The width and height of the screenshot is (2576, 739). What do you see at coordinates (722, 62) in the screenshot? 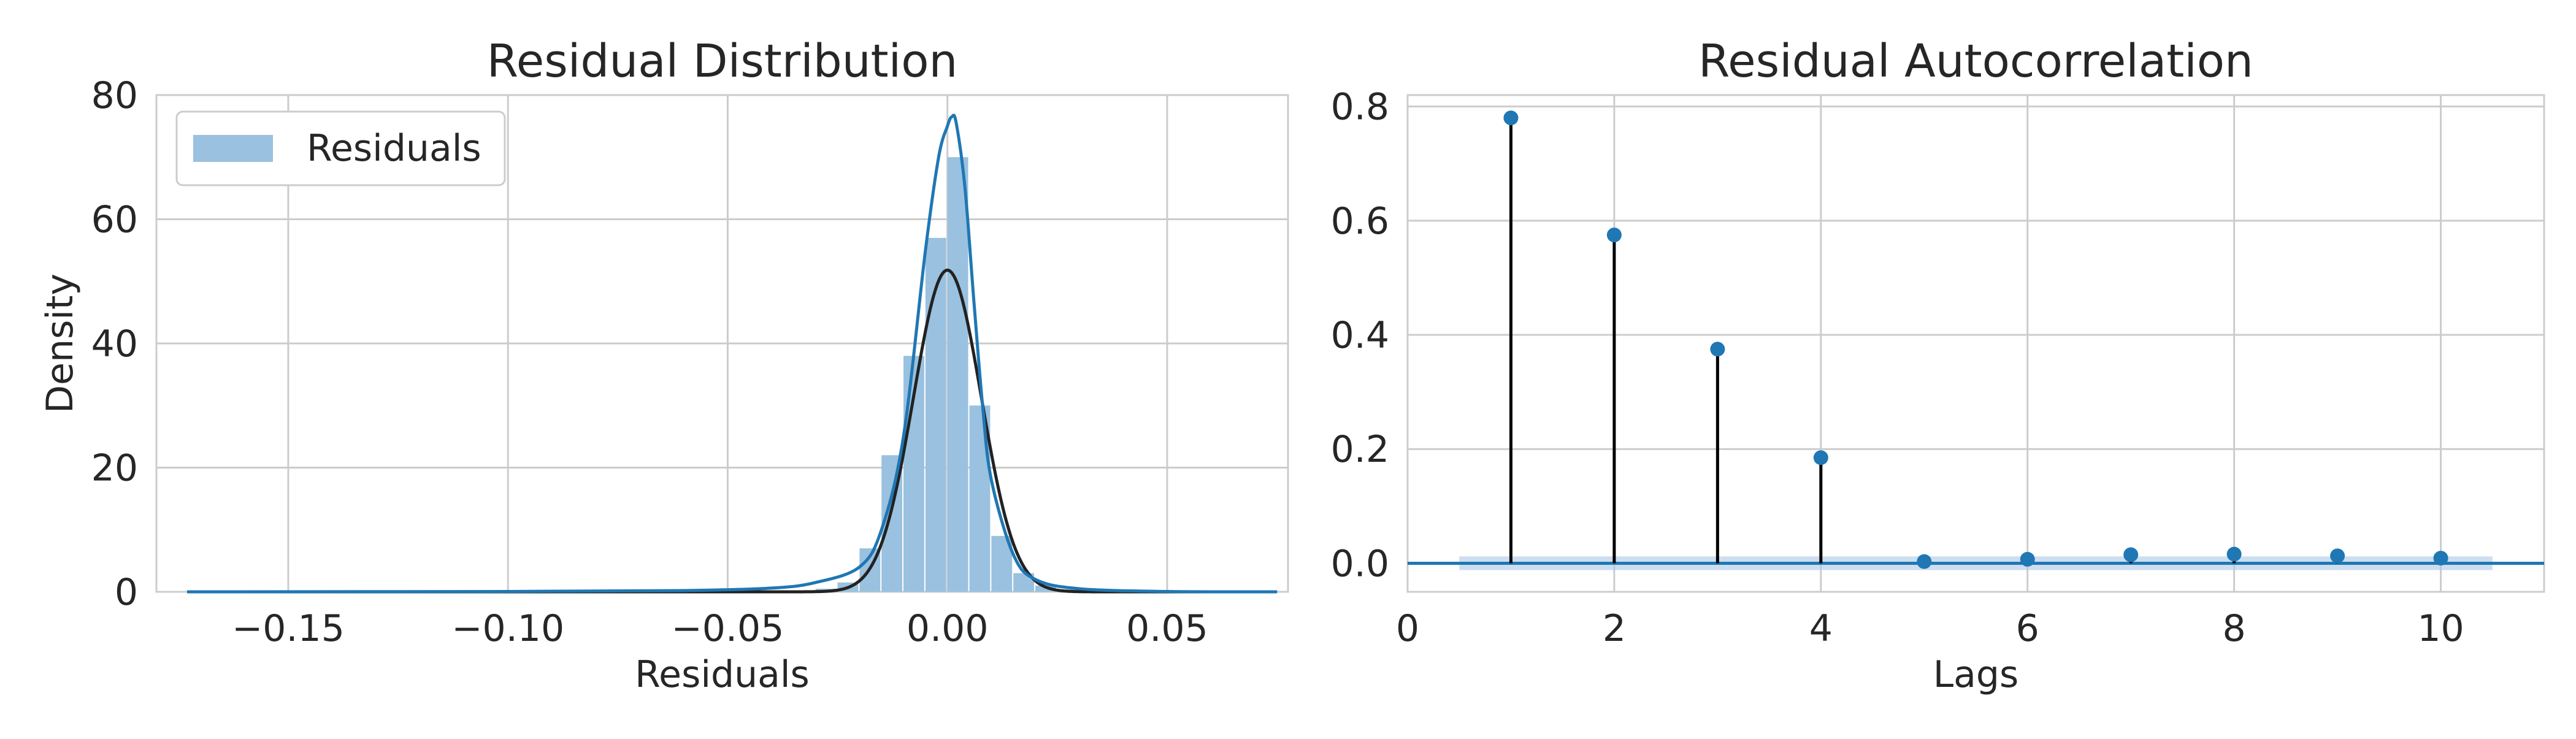
I see `chart-title: Residual Distribution` at bounding box center [722, 62].